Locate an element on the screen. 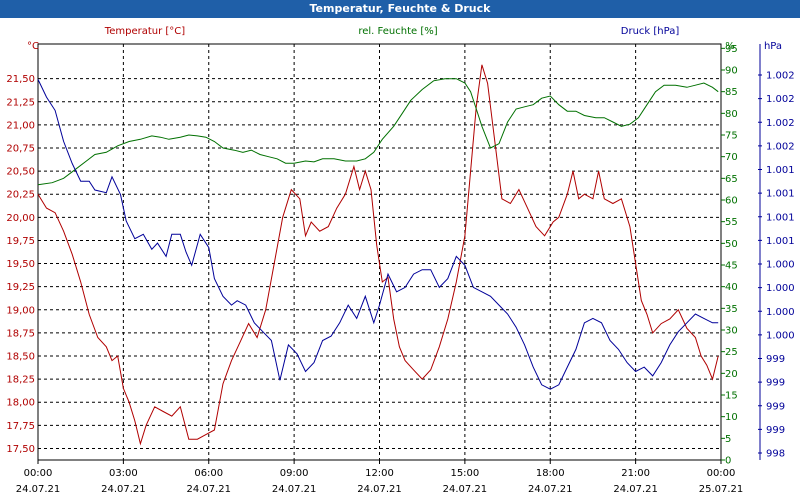  temperature-tick-label: 17,50 is located at coordinates (20, 449).